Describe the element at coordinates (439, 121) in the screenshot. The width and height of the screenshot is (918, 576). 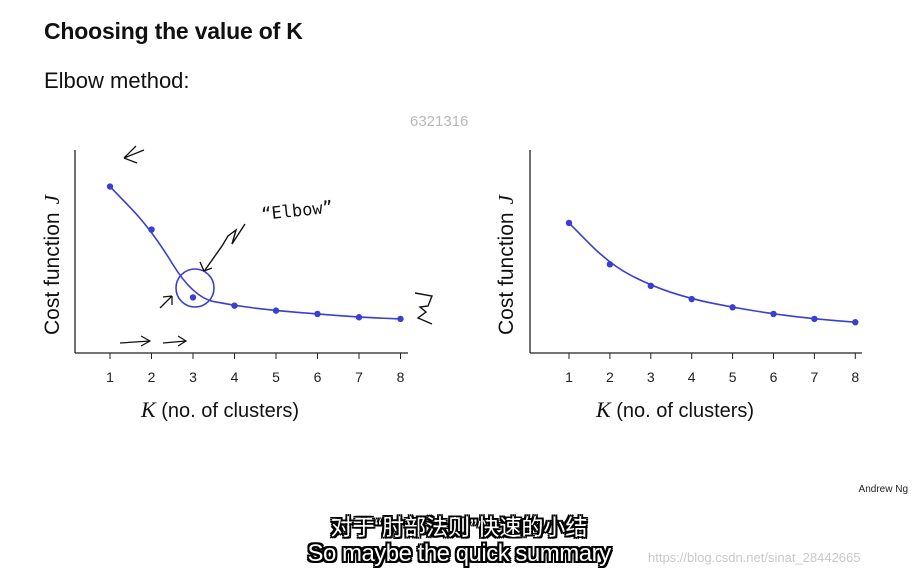
I see `video-id-watermark: 6321316` at that location.